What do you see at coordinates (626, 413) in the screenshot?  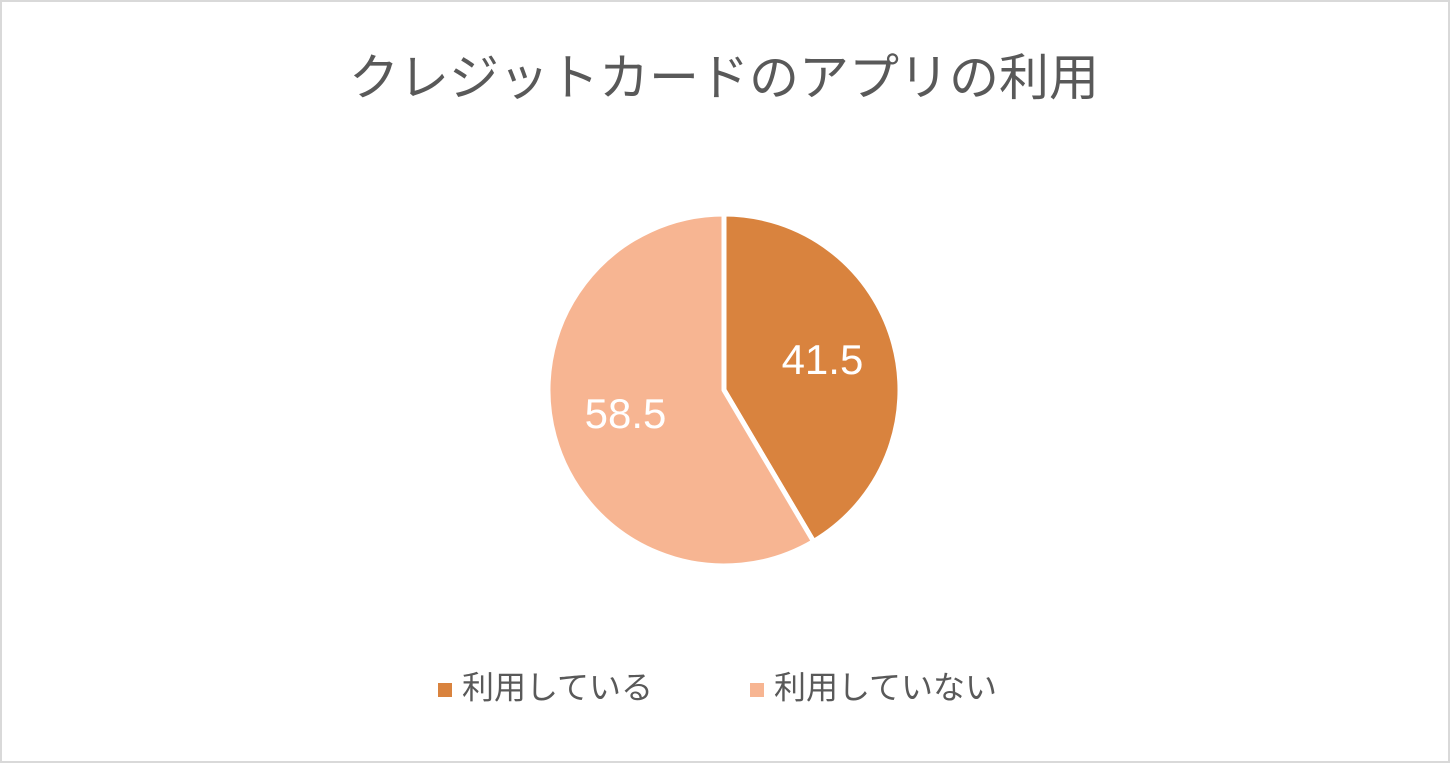 I see `data-label: 58.5` at bounding box center [626, 413].